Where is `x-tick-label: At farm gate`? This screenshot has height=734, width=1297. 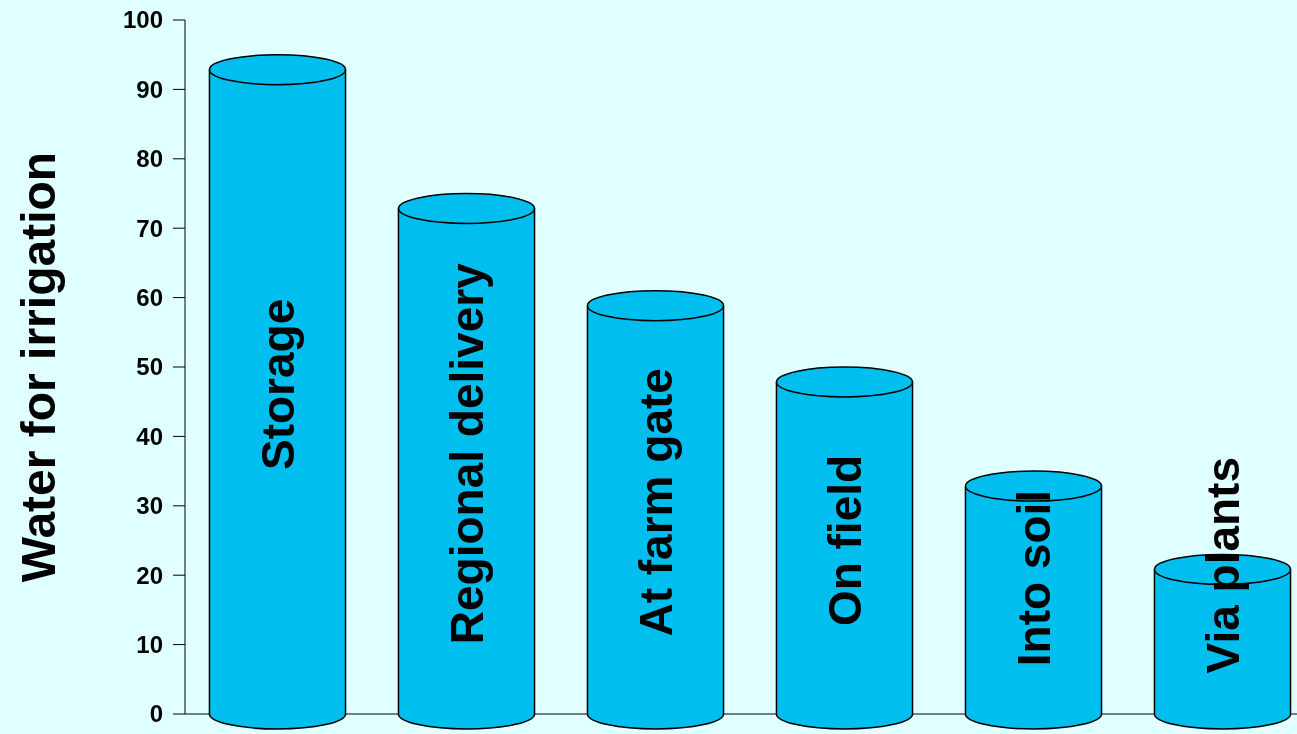
x-tick-label: At farm gate is located at coordinates (656, 502).